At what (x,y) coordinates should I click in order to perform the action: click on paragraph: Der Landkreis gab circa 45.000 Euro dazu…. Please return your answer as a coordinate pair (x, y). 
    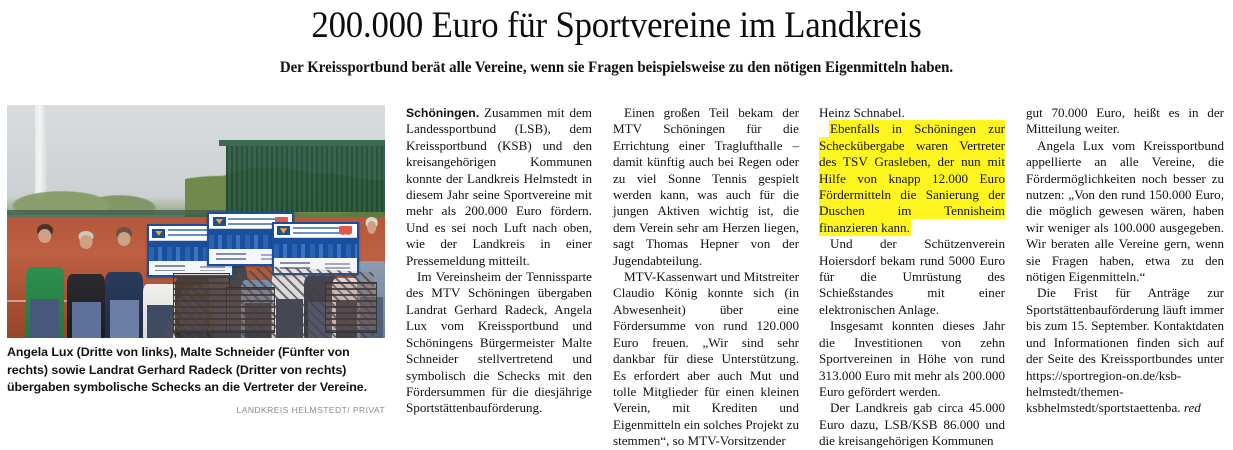
    Looking at the image, I should click on (912, 424).